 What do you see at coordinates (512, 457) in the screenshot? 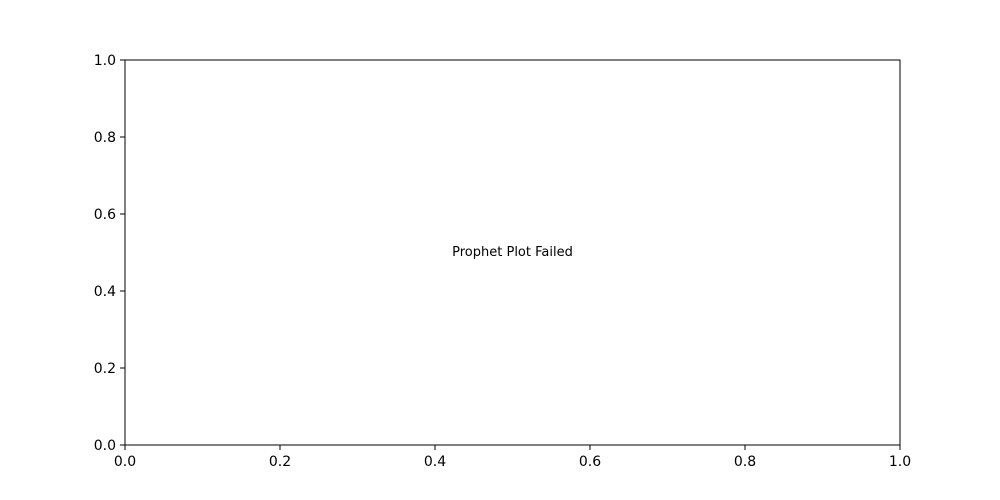
I see `x-axis: 0.0 0.2 0.4 0.6 0.8 1.0` at bounding box center [512, 457].